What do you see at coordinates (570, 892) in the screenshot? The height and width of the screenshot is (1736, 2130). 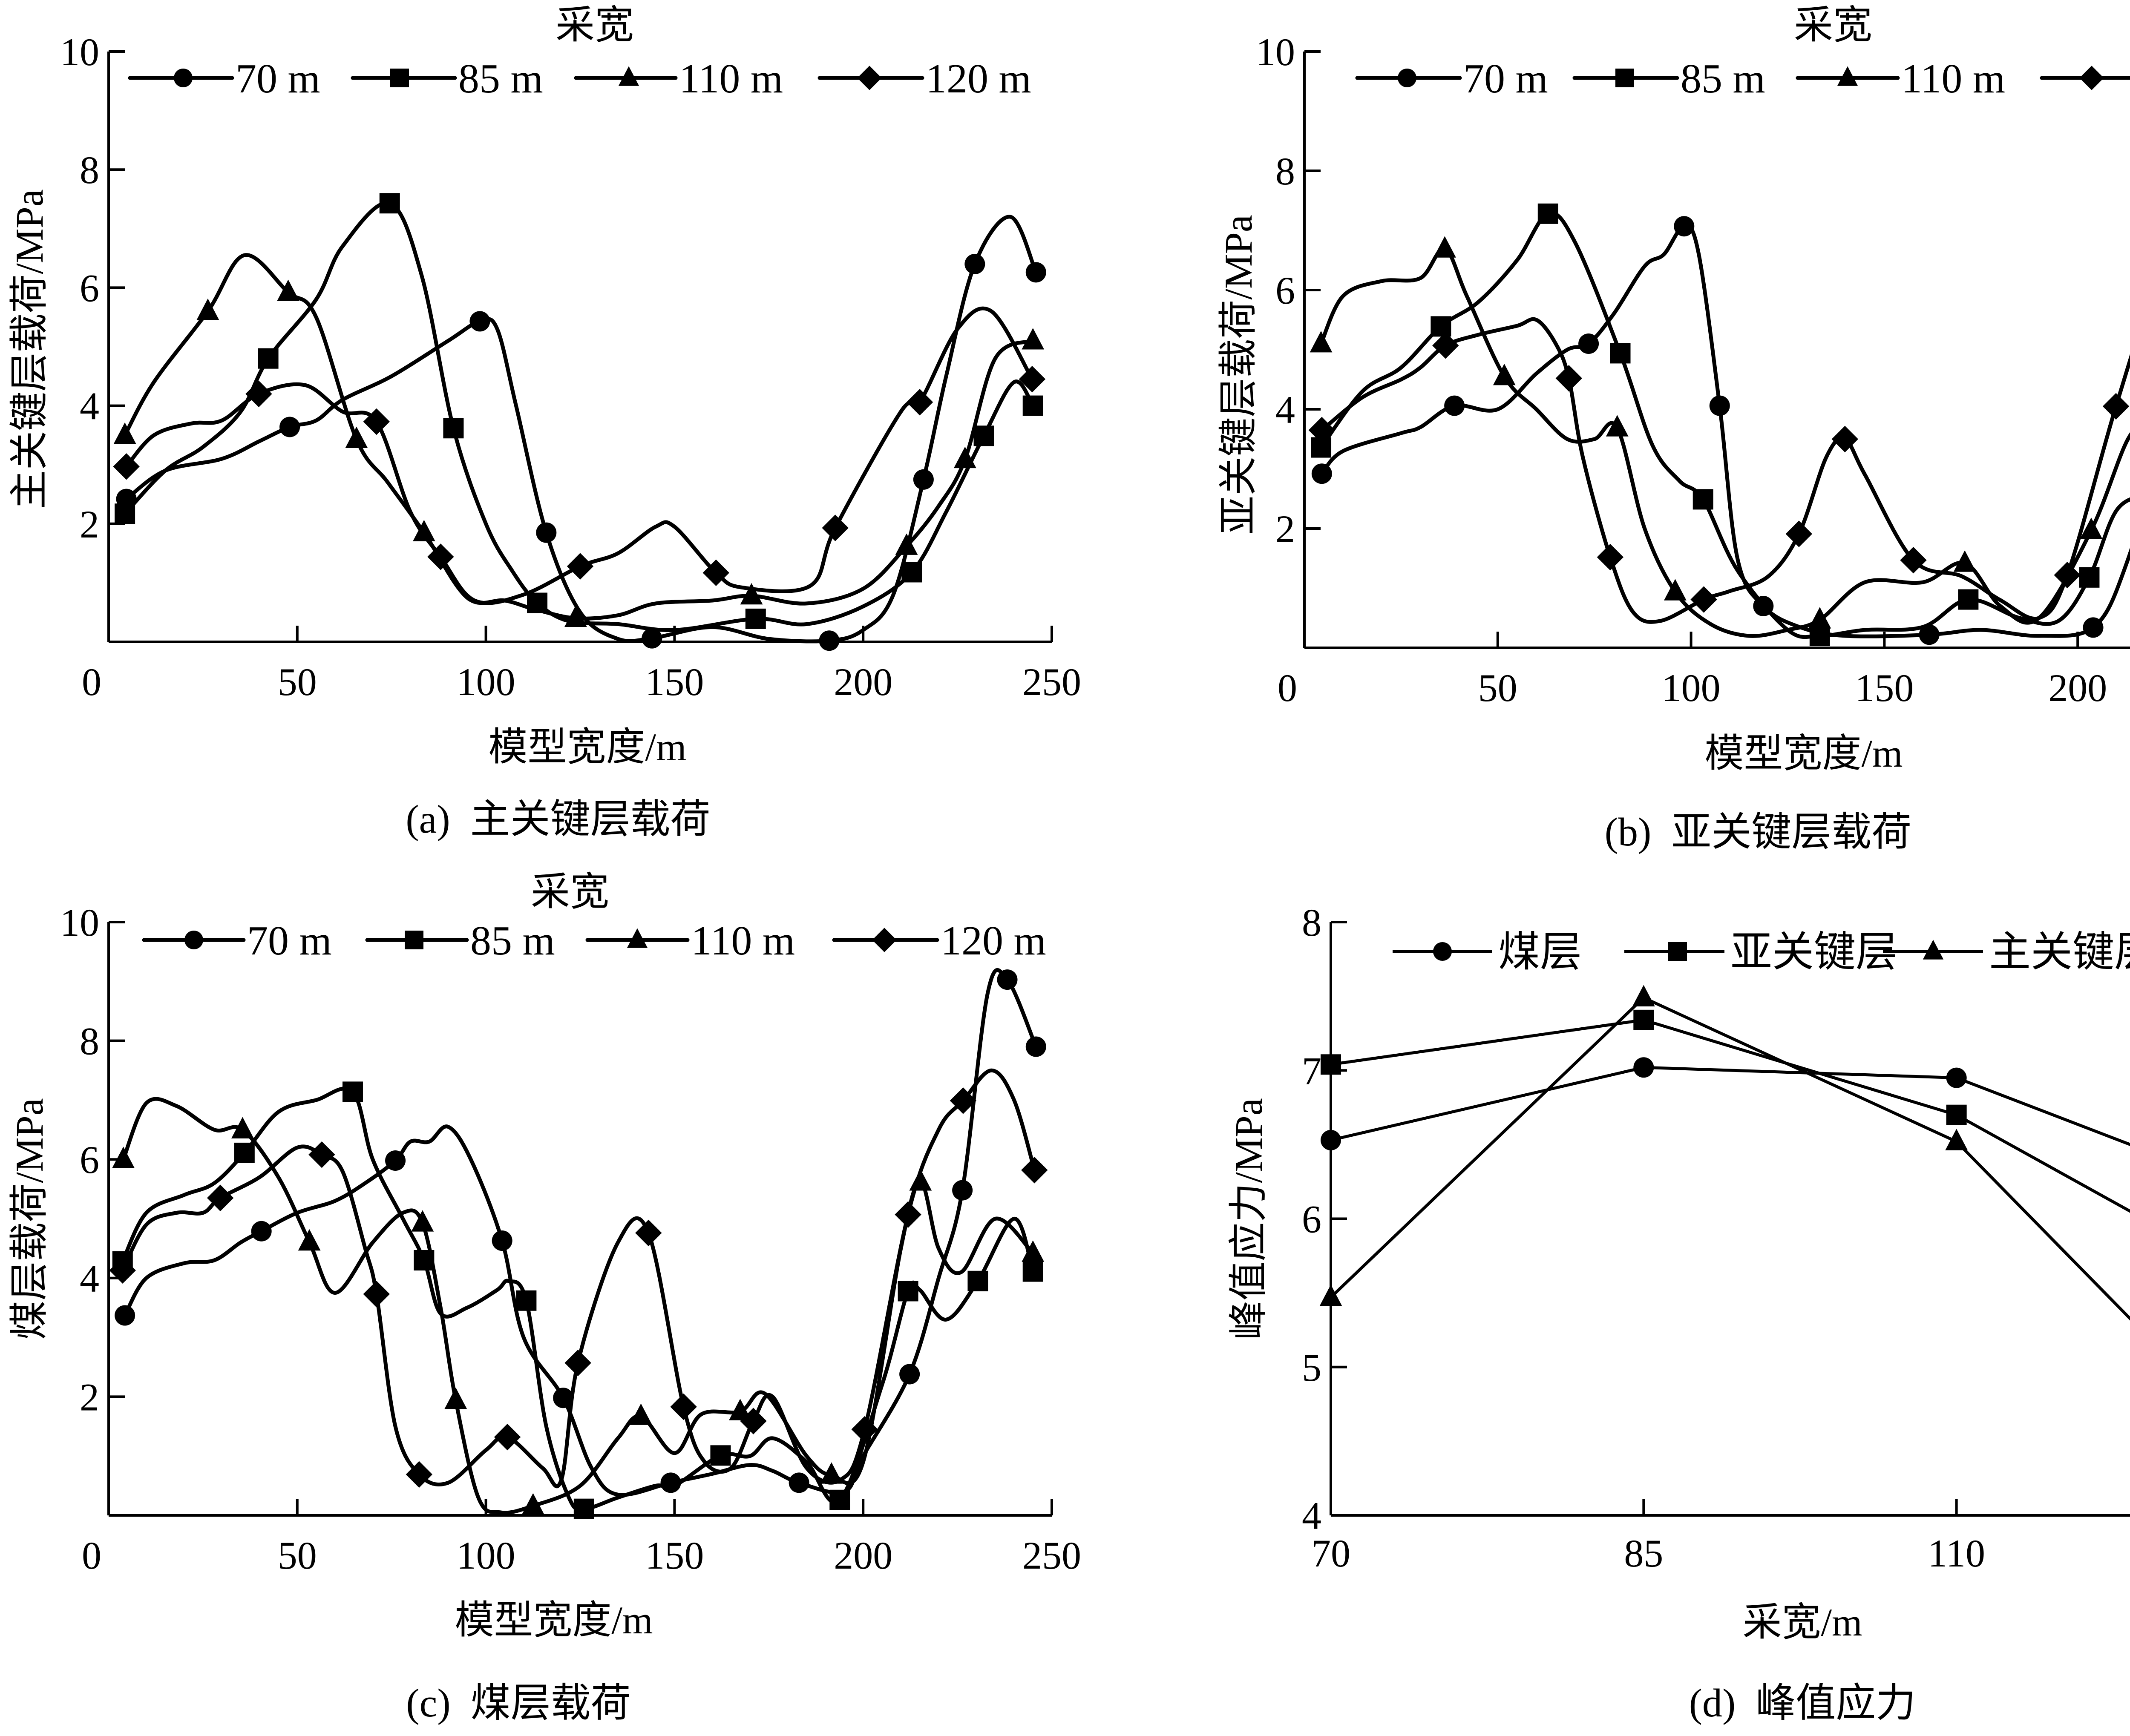 I see `legend-title: 采宽` at bounding box center [570, 892].